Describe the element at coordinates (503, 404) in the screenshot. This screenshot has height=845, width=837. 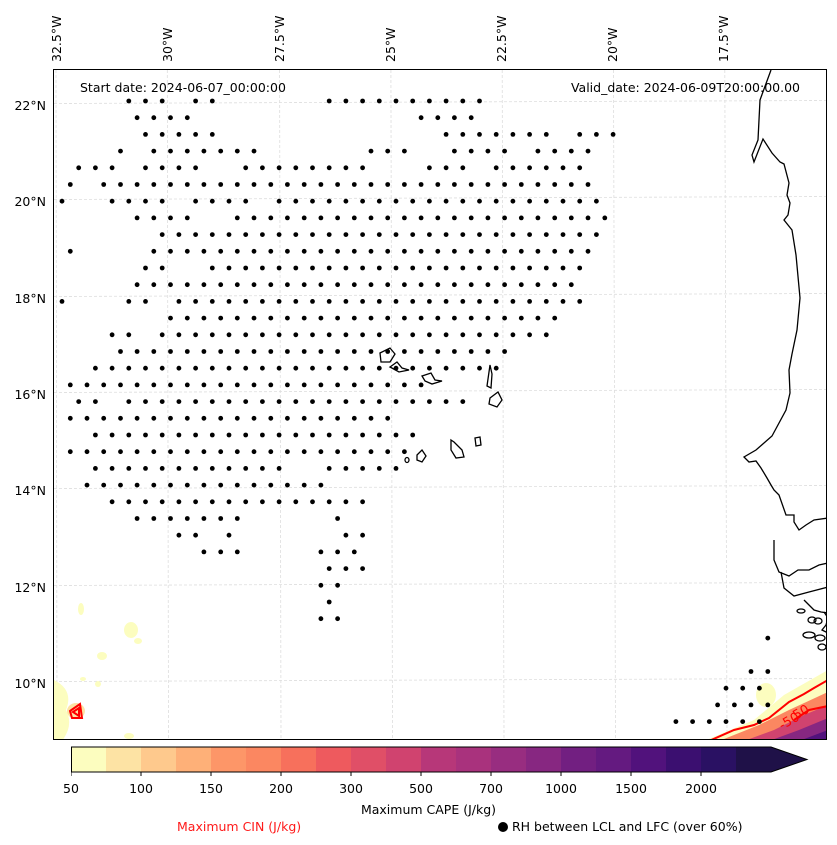
I see `meridian` at that location.